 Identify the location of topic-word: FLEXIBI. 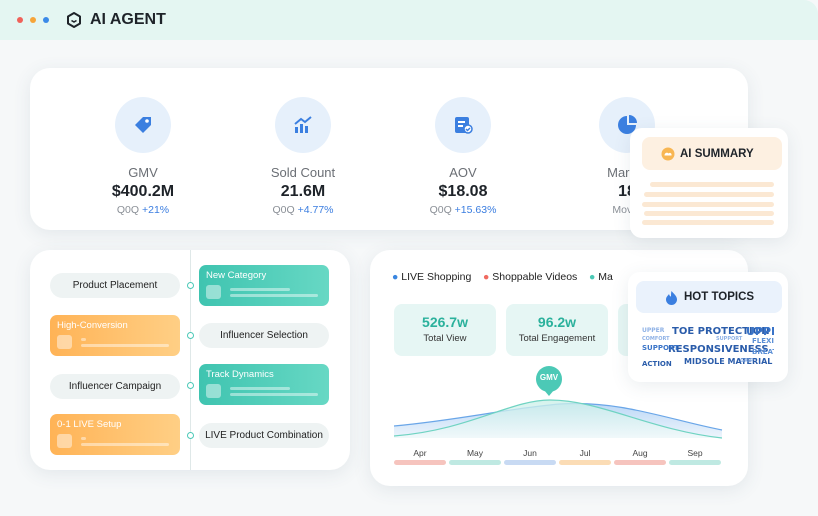
(763, 341).